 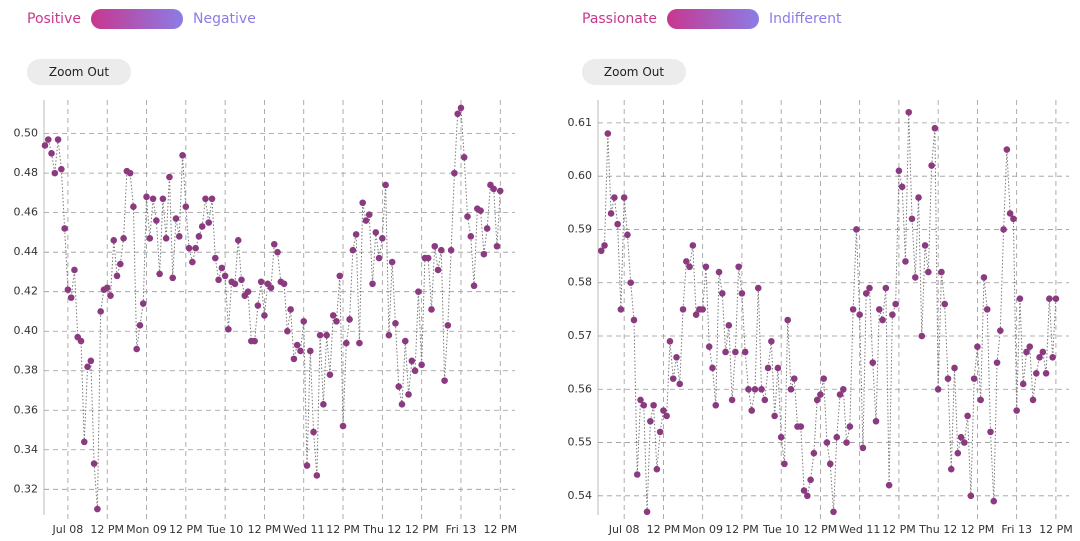 I want to click on y-tick-label: 0.60, so click(x=580, y=175).